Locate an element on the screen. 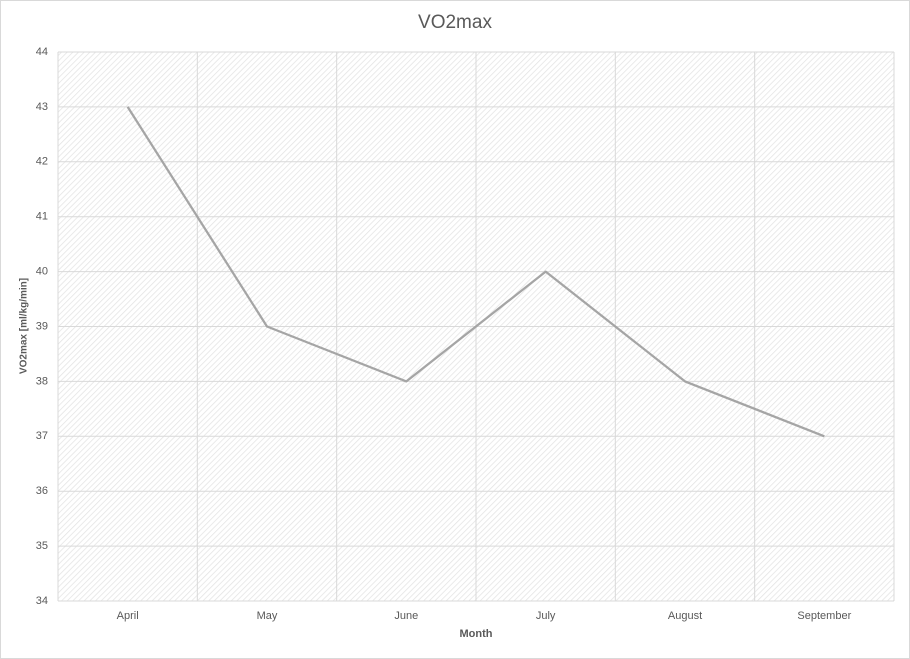  y-tick-label: 35 is located at coordinates (42, 546).